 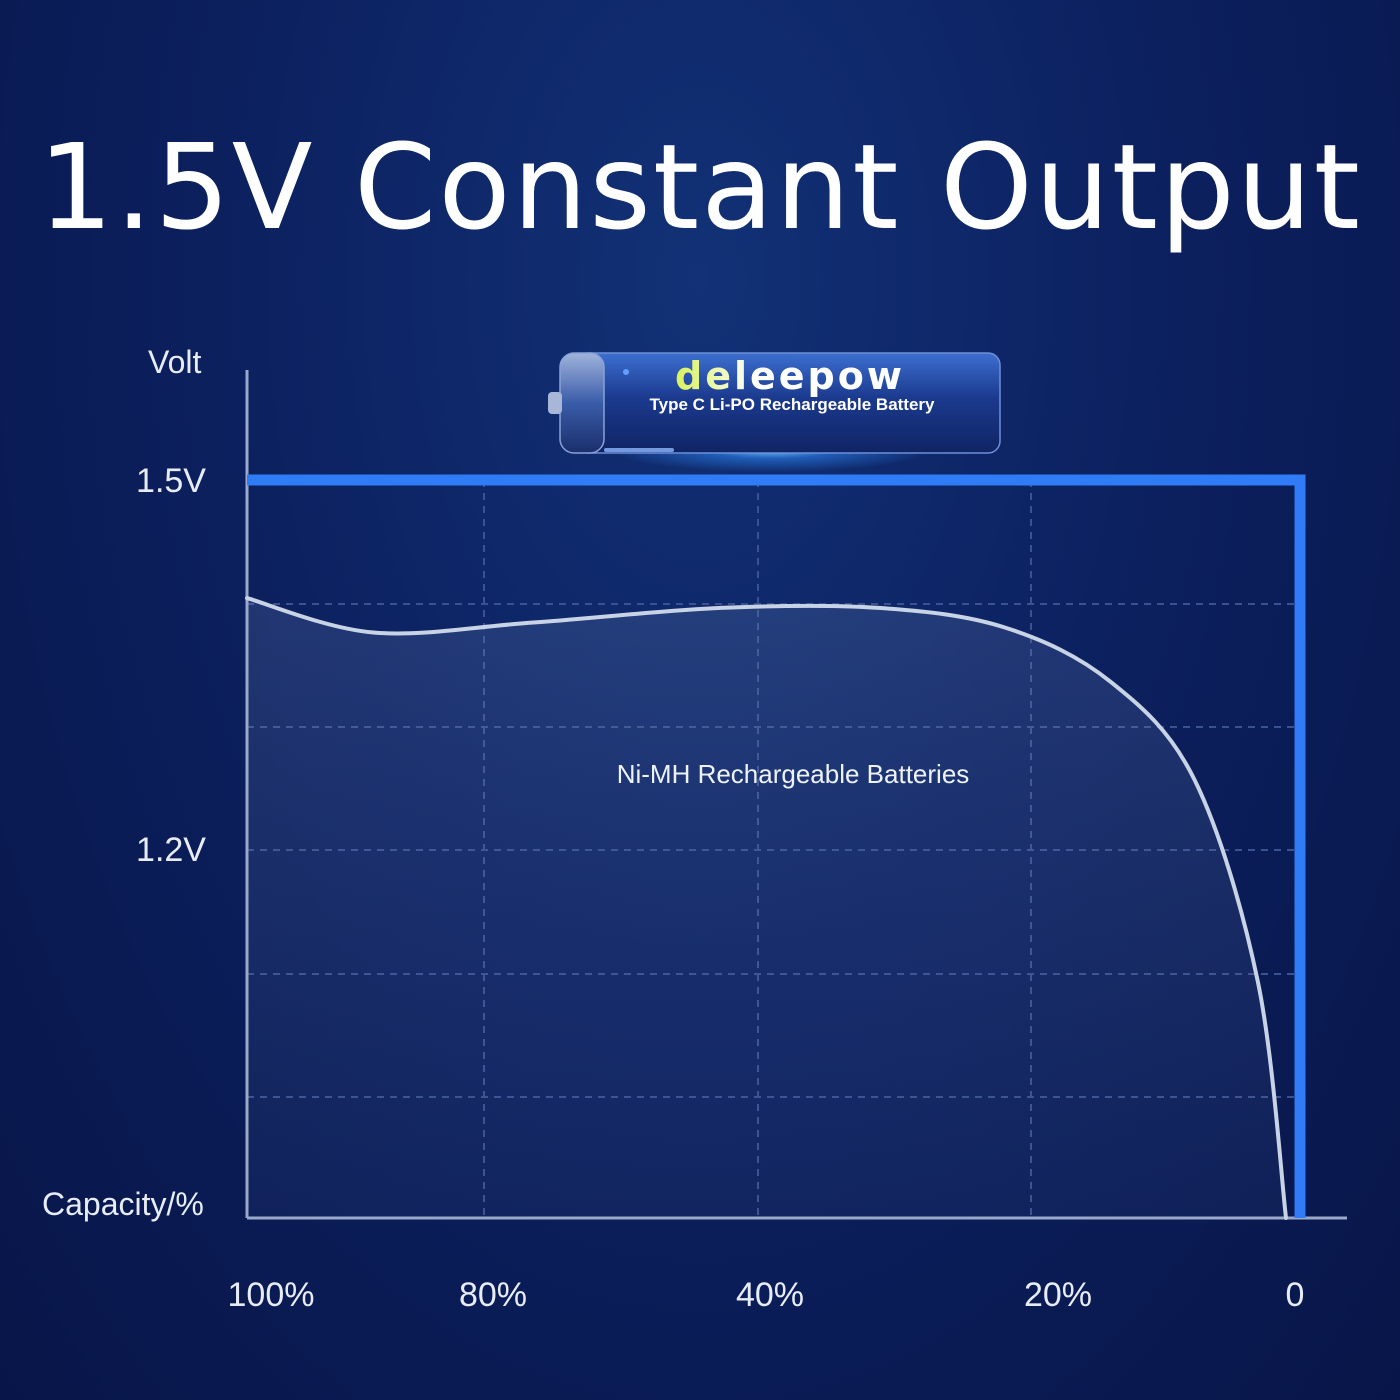 What do you see at coordinates (793, 404) in the screenshot?
I see `battery-subtitle: Type C Li-PO Rechargeable Battery` at bounding box center [793, 404].